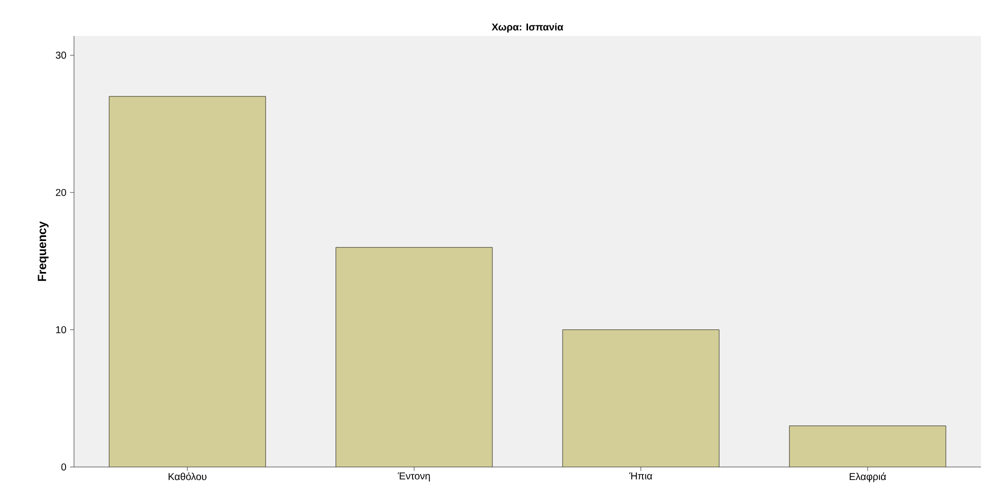 This screenshot has width=997, height=495. Describe the element at coordinates (61, 192) in the screenshot. I see `y-tick-label: 20` at that location.